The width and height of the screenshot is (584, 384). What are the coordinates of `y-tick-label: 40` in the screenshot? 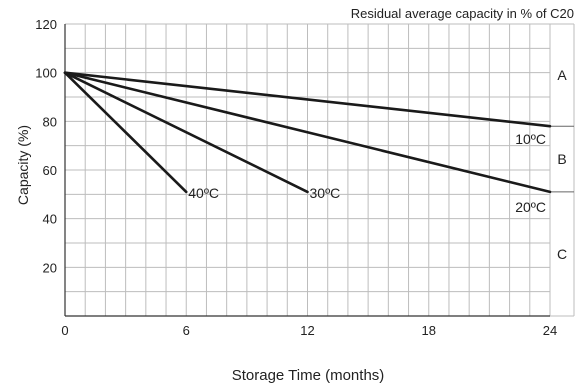 It's located at (50, 219).